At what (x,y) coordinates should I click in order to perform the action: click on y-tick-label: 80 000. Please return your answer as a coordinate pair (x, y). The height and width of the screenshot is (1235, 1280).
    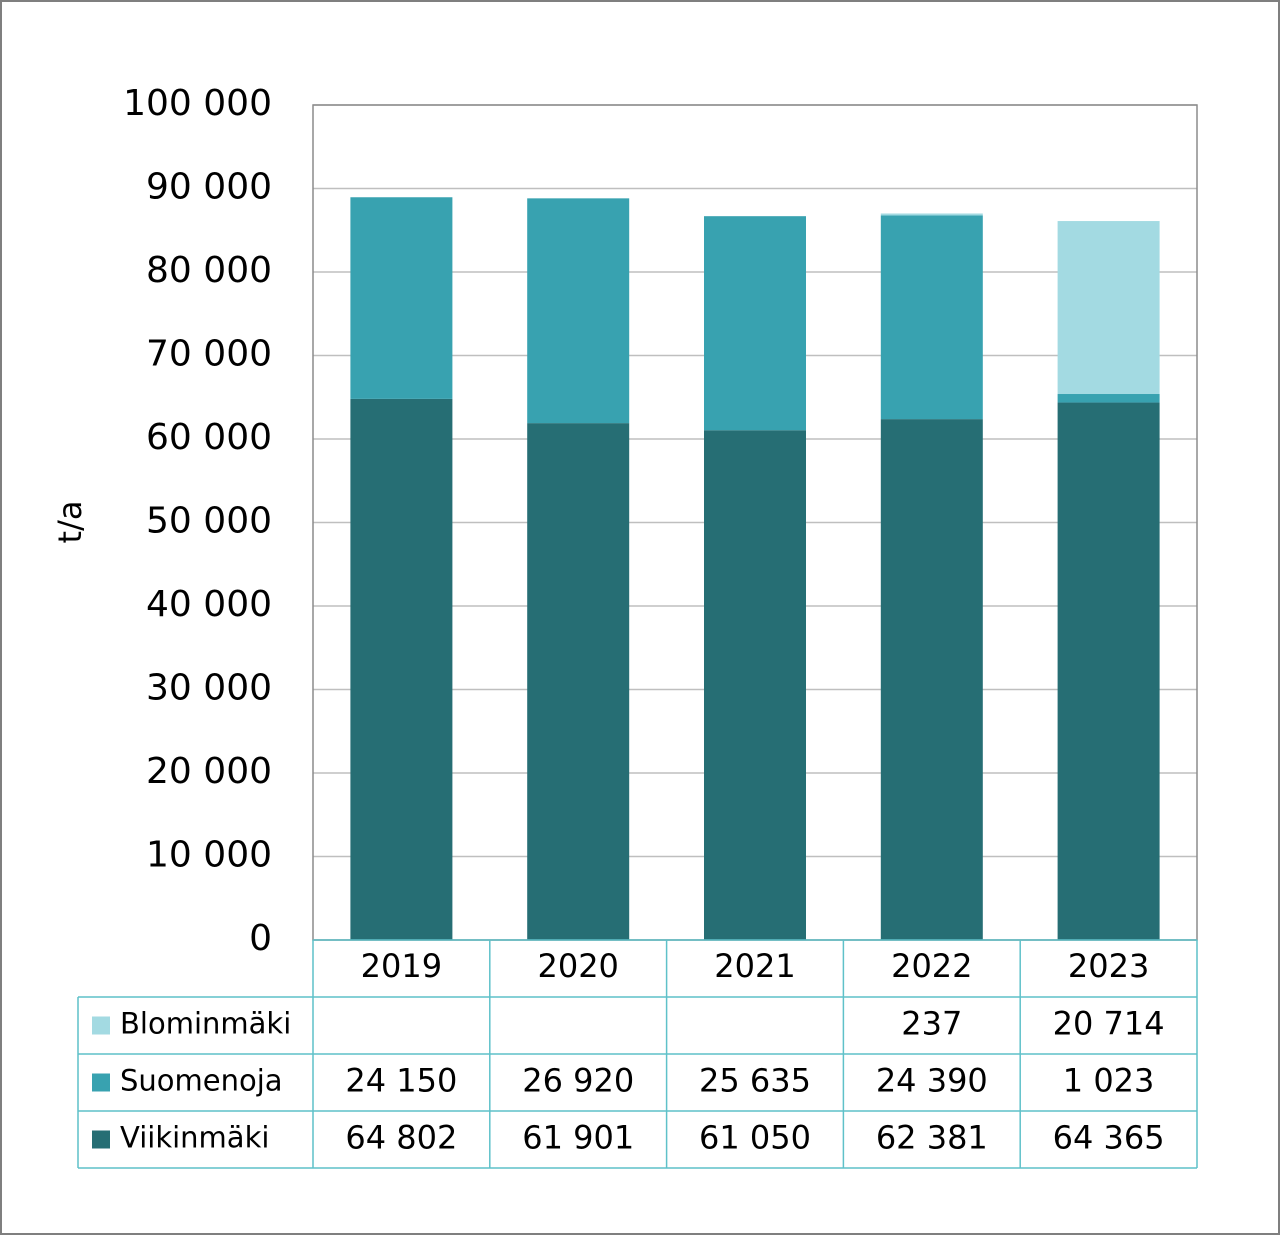
    Looking at the image, I should click on (209, 270).